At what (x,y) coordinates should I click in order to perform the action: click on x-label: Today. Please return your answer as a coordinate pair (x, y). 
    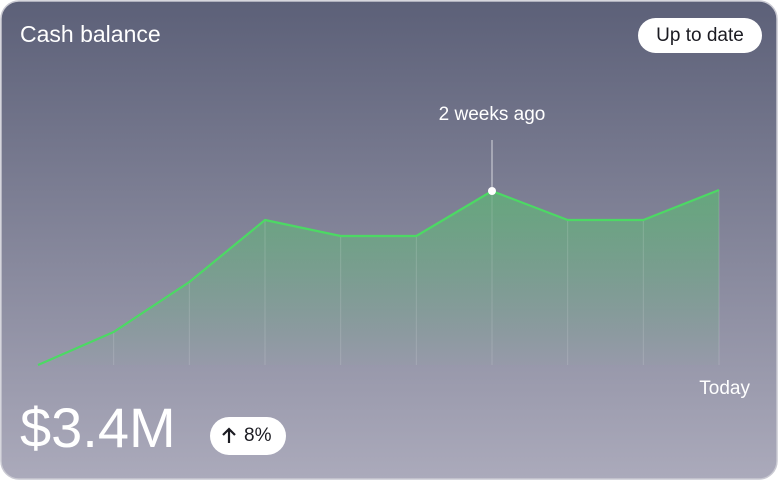
    Looking at the image, I should click on (724, 388).